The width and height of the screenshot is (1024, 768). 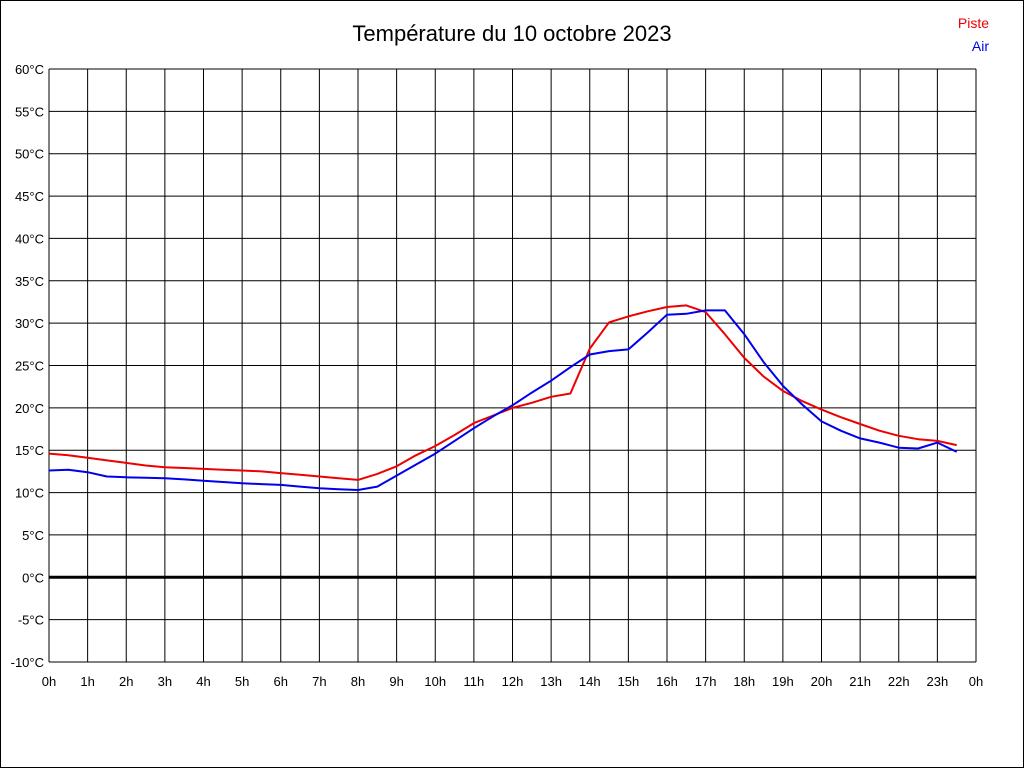 What do you see at coordinates (242, 681) in the screenshot?
I see `x-axis-tick-label: 5h` at bounding box center [242, 681].